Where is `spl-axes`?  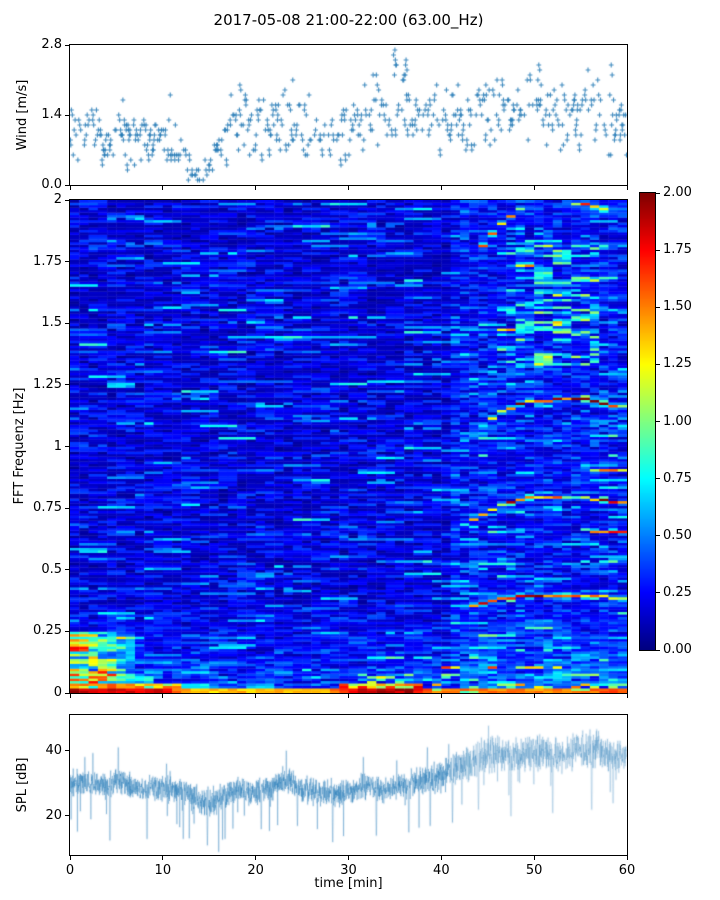
spl-axes is located at coordinates (348, 785).